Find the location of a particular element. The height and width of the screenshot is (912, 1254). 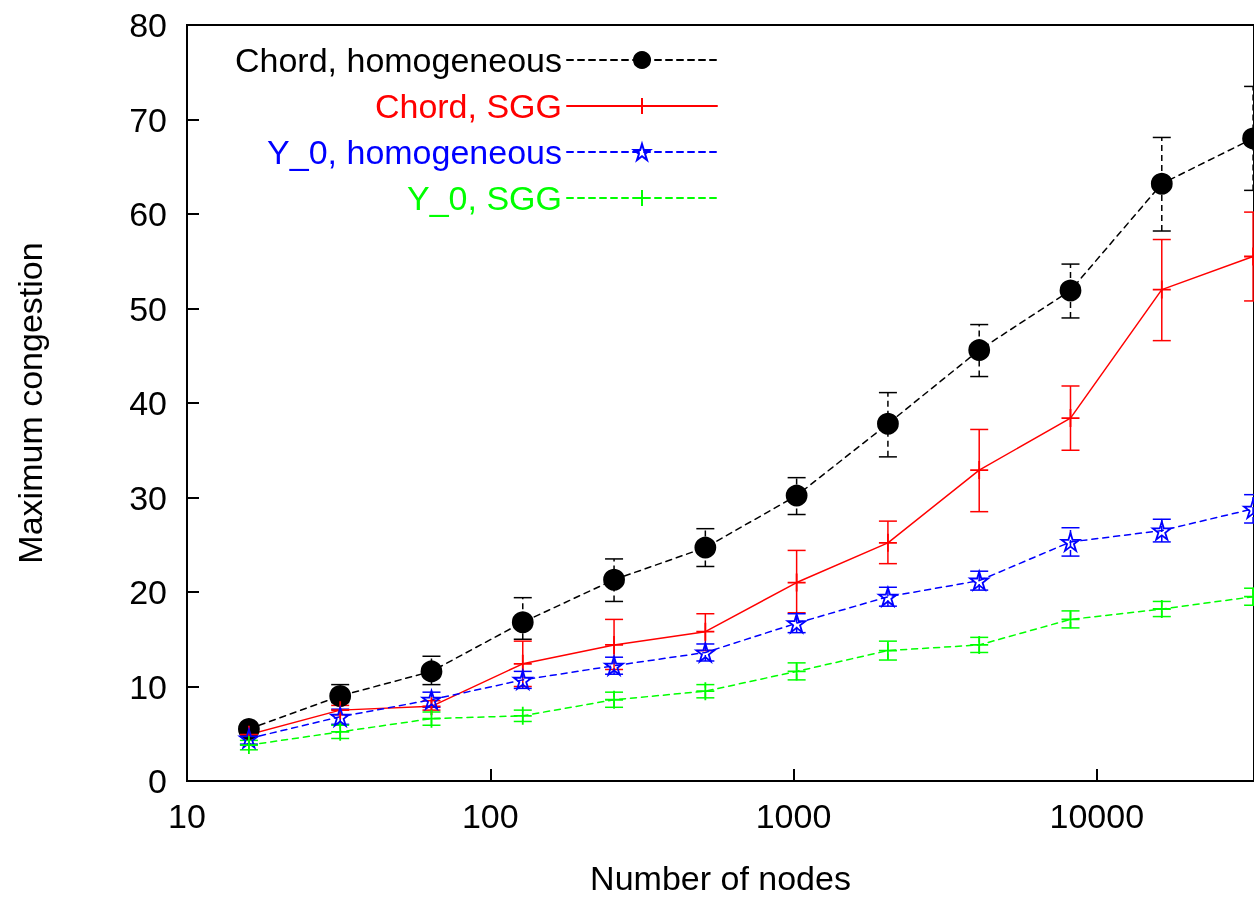

y-tick-label: 10 is located at coordinates (148, 686).